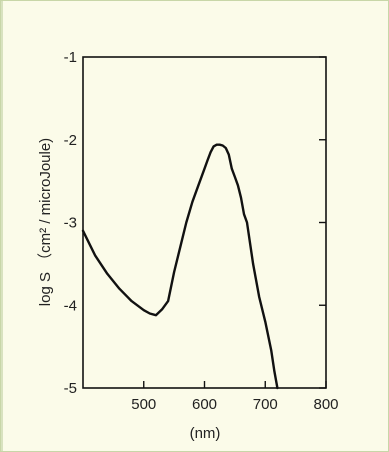 The image size is (389, 452). I want to click on x-axis-label: (nm), so click(205, 433).